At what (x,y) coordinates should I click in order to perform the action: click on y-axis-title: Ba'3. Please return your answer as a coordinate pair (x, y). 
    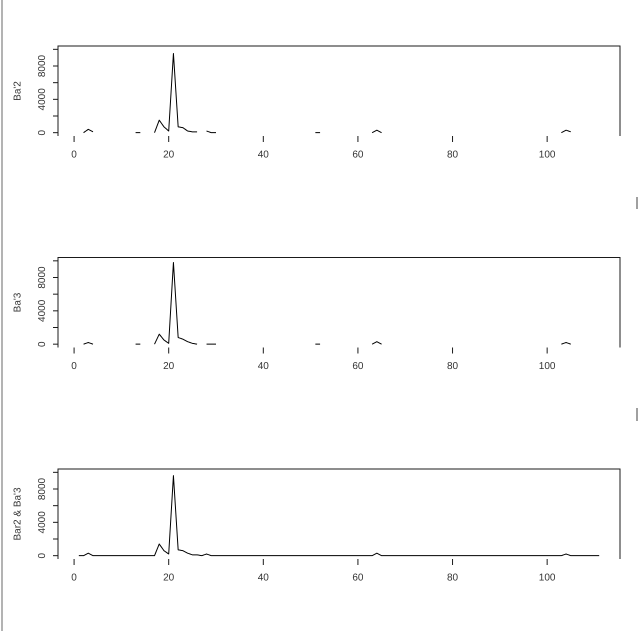
    Looking at the image, I should click on (18, 302).